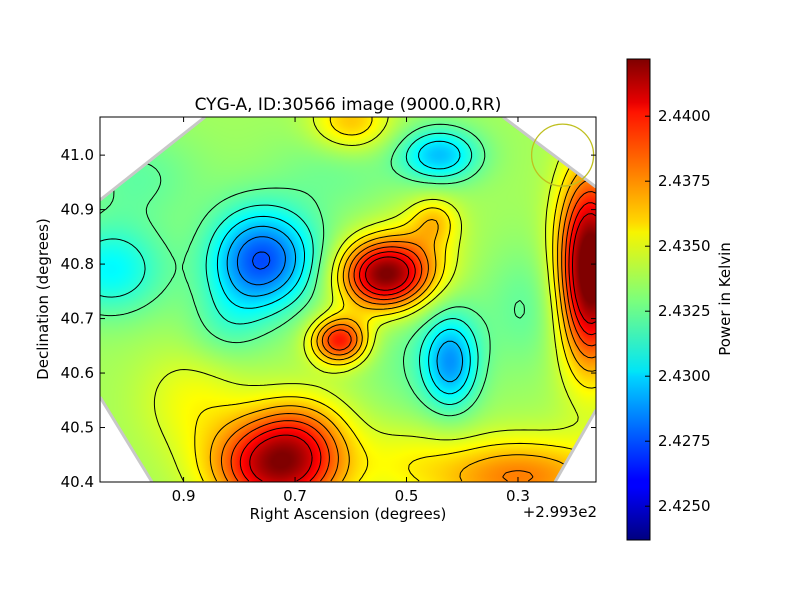  I want to click on colorbar-tick-label: 2.4400, so click(684, 116).